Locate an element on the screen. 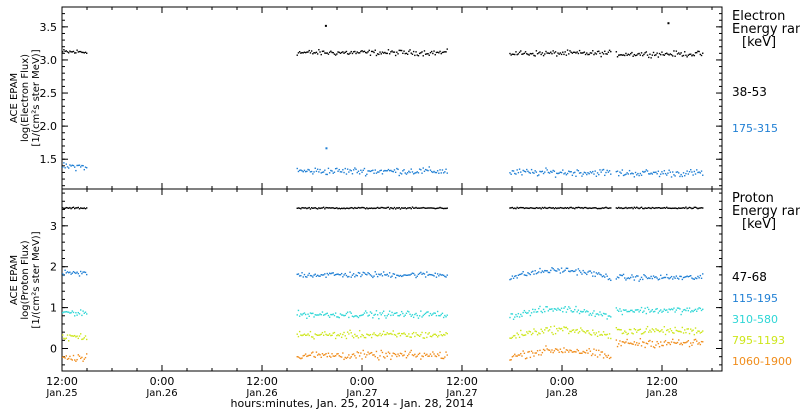 The height and width of the screenshot is (410, 800). legend-title: Proton is located at coordinates (753, 198).